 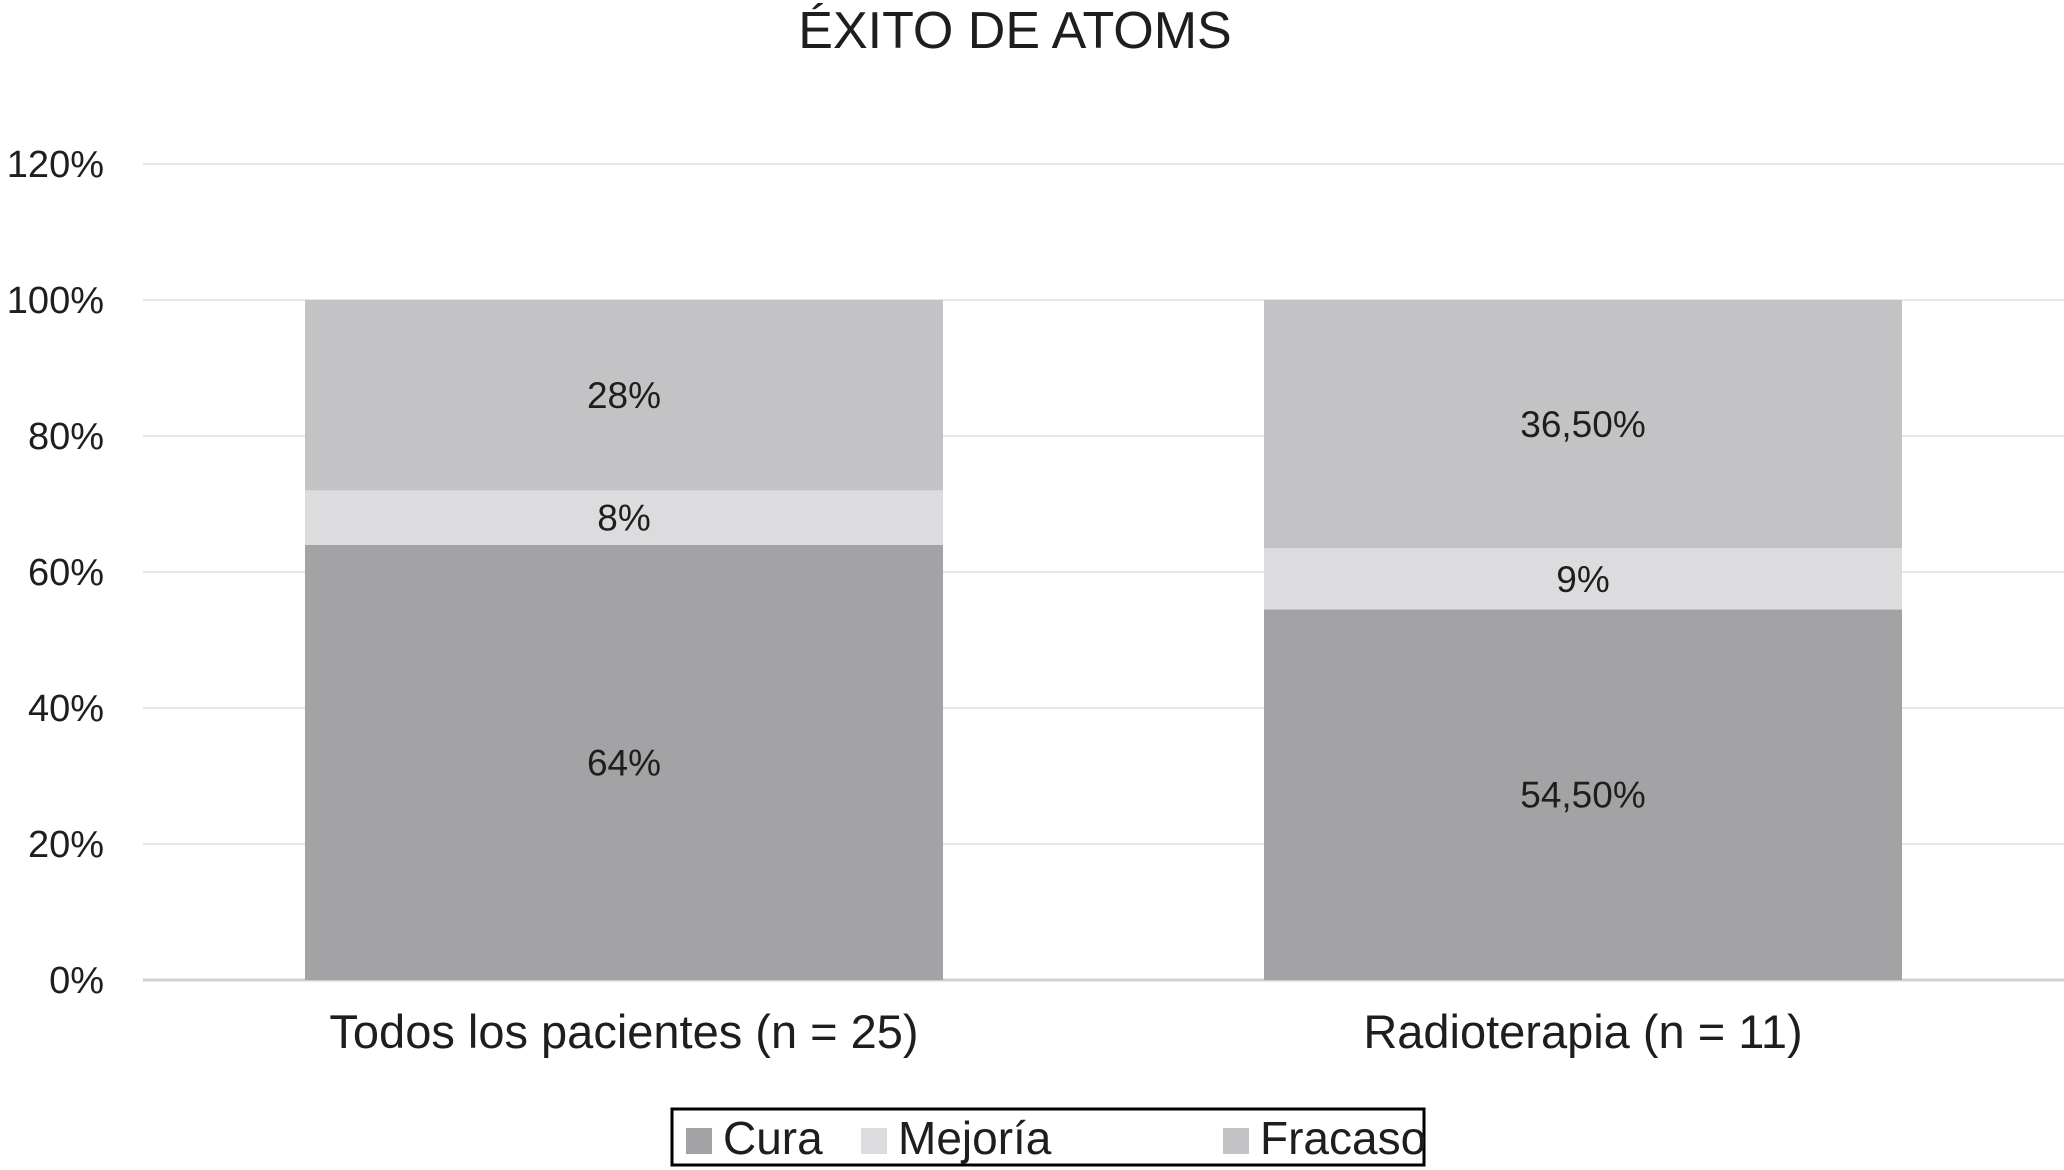 What do you see at coordinates (55, 301) in the screenshot?
I see `y-tick-label: 100%` at bounding box center [55, 301].